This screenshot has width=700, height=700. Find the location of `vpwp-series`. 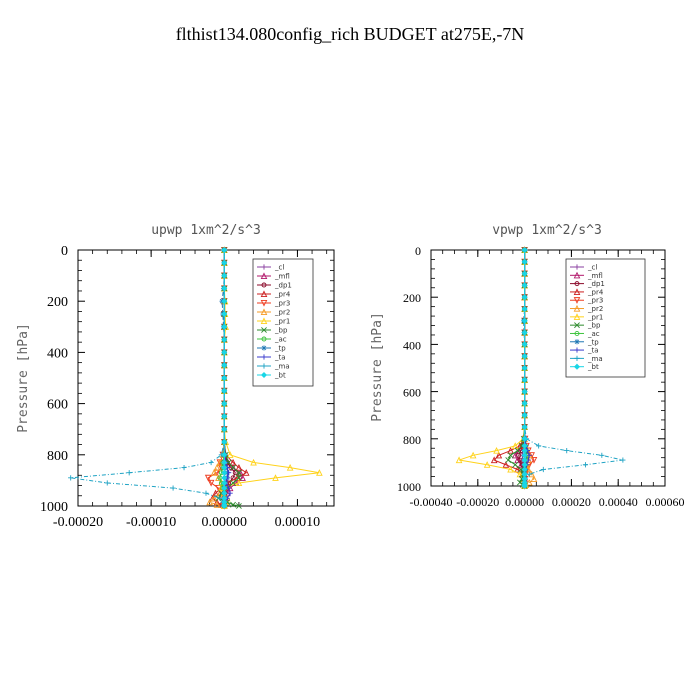

vpwp-series is located at coordinates (540, 368).